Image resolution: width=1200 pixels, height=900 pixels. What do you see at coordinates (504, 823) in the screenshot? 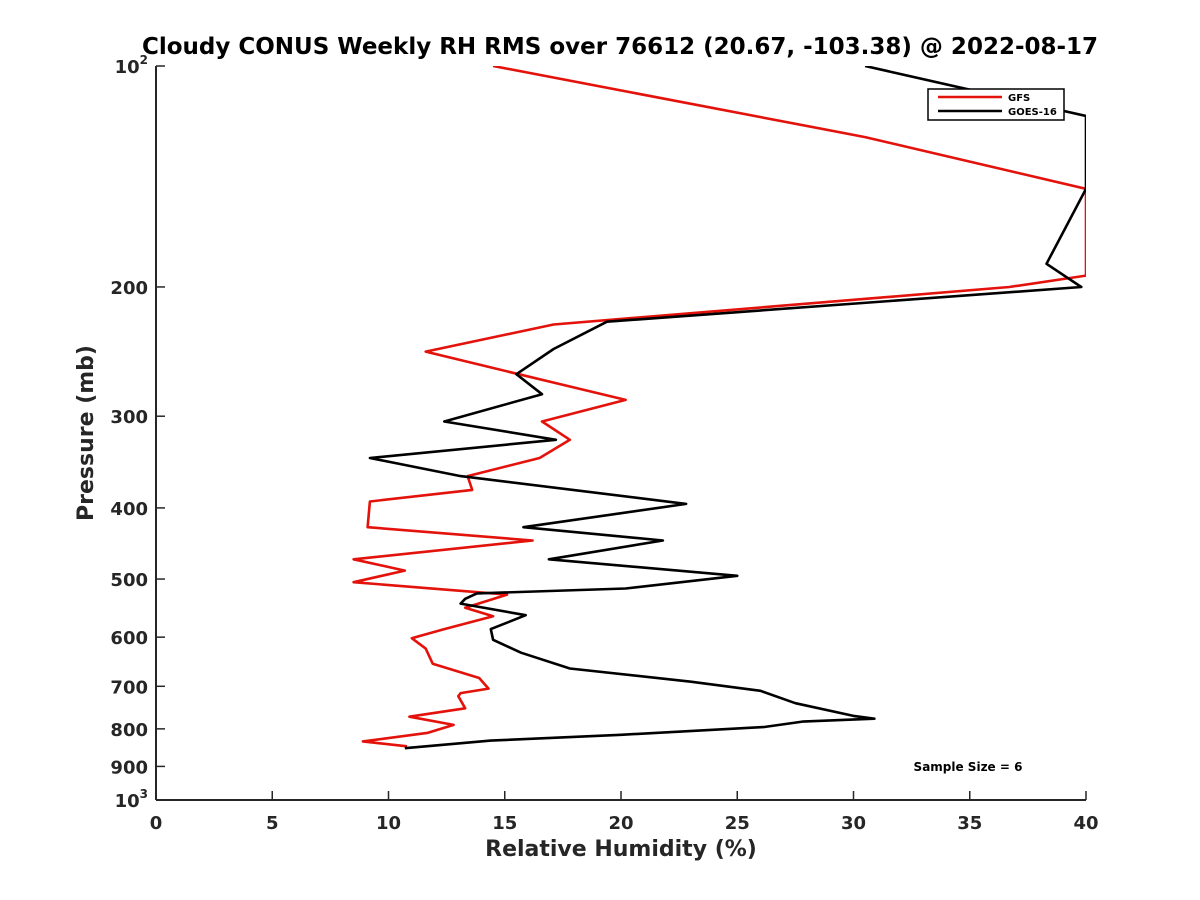
I see `x-tick-label-15: 15` at bounding box center [504, 823].